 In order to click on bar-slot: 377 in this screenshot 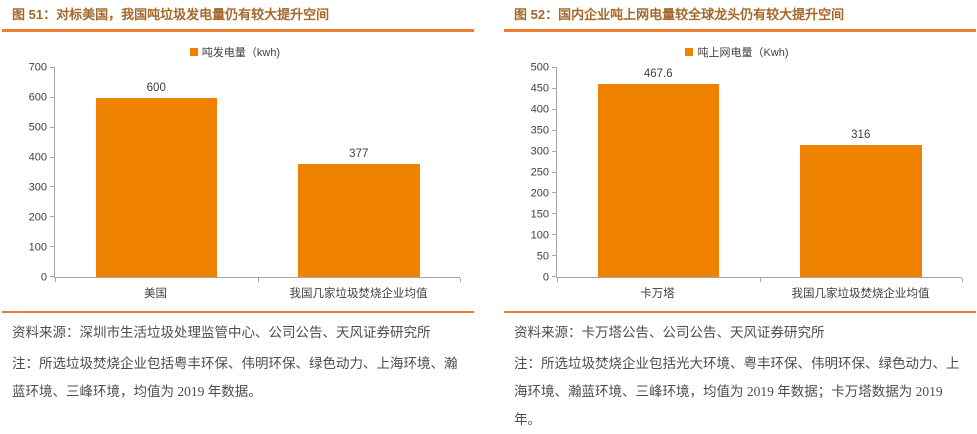, I will do `click(359, 172)`.